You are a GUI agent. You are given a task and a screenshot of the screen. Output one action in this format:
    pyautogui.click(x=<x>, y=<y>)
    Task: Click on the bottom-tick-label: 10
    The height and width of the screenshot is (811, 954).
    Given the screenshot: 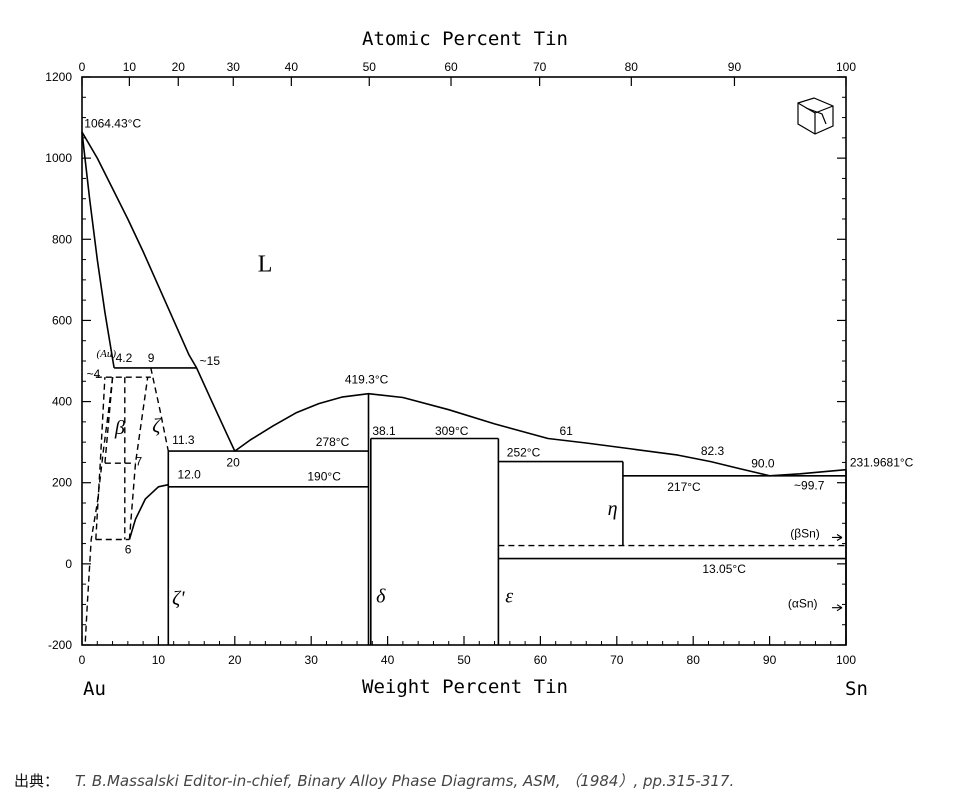 What is the action you would take?
    pyautogui.click(x=159, y=660)
    